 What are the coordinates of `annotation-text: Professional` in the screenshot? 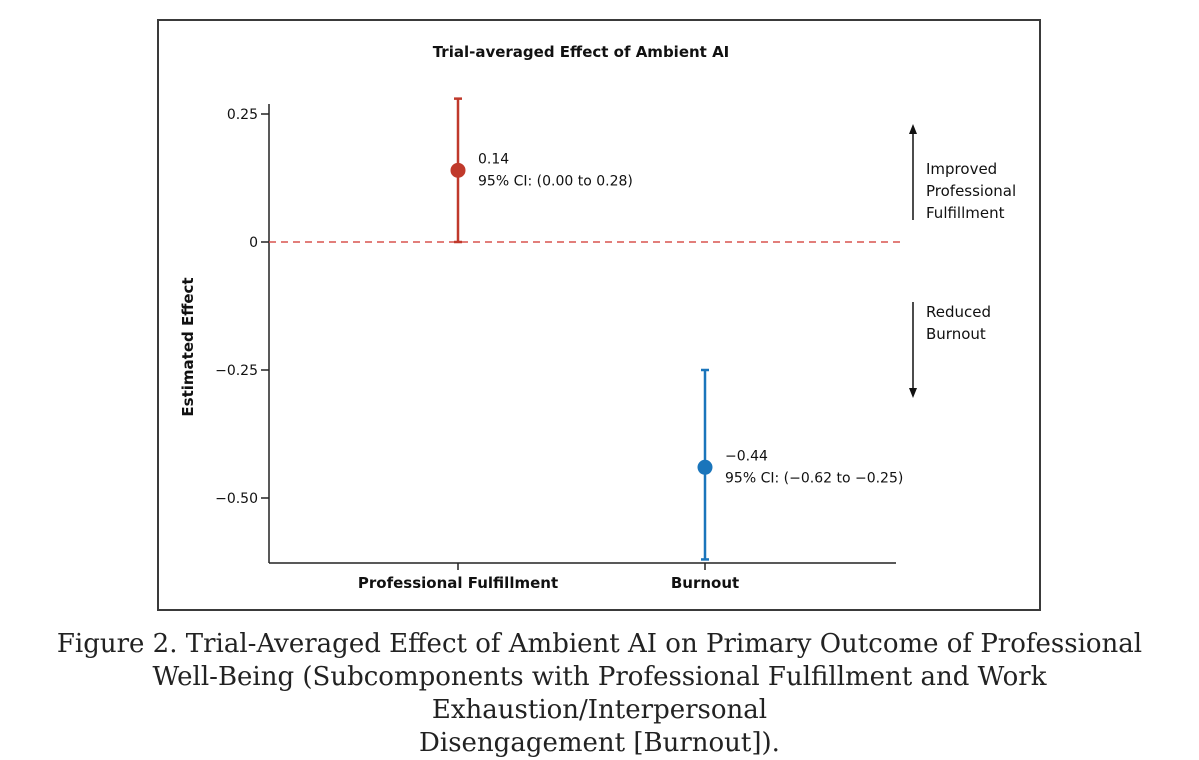 It's located at (971, 191).